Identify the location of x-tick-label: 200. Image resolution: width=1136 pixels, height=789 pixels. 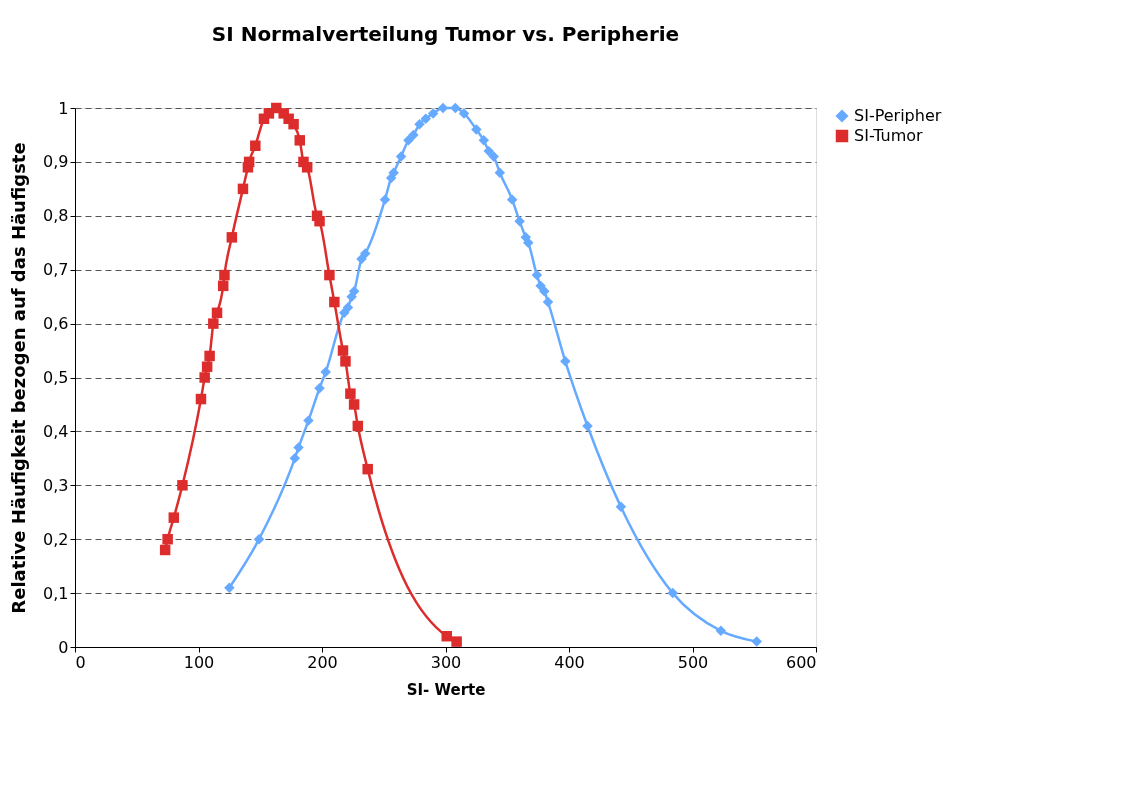
(322, 662).